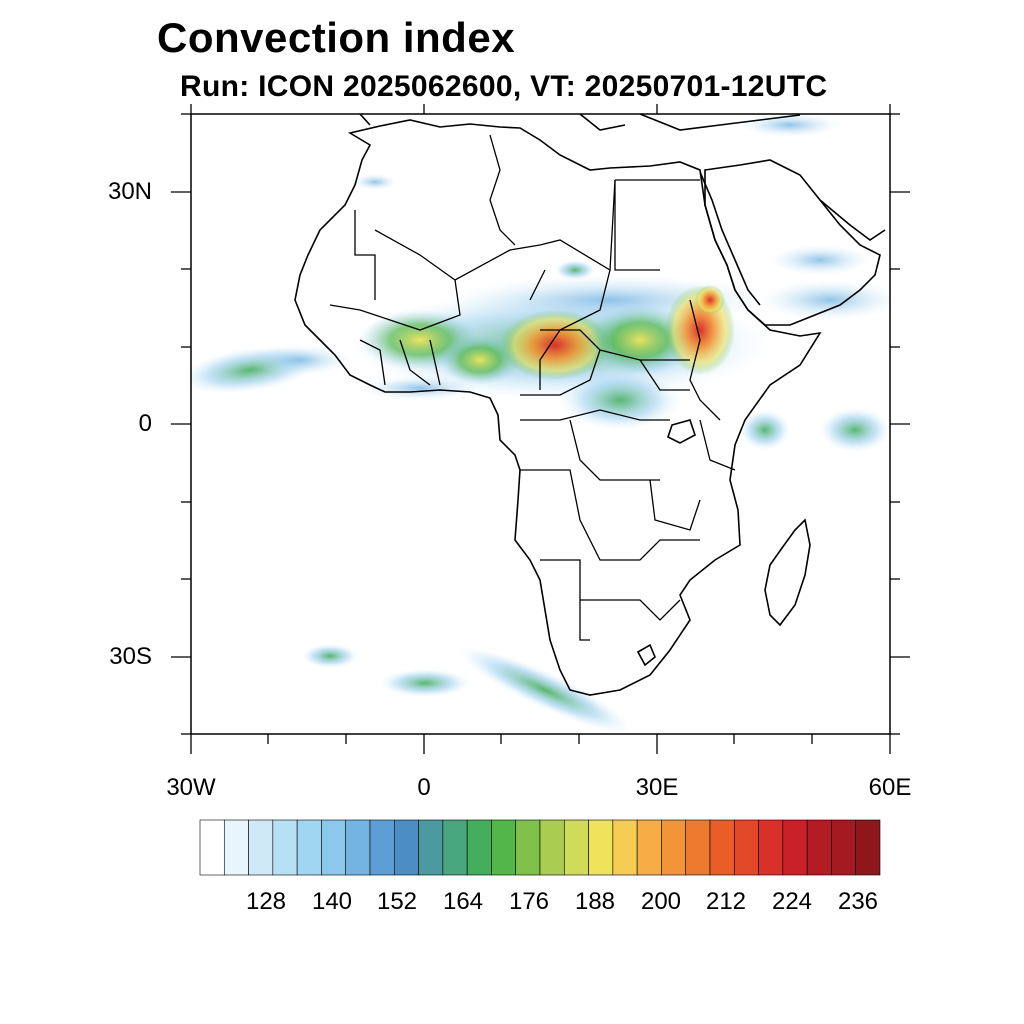  What do you see at coordinates (145, 423) in the screenshot?
I see `lat-label-0: 0` at bounding box center [145, 423].